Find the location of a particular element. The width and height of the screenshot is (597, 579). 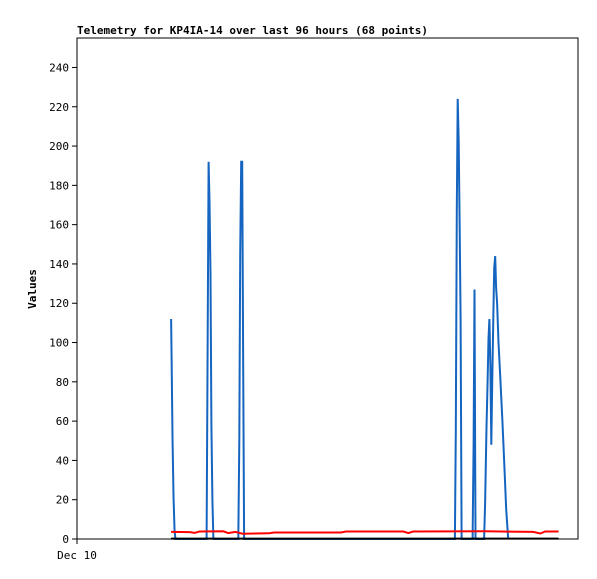

y-tick-label-80: 80 is located at coordinates (62, 382).